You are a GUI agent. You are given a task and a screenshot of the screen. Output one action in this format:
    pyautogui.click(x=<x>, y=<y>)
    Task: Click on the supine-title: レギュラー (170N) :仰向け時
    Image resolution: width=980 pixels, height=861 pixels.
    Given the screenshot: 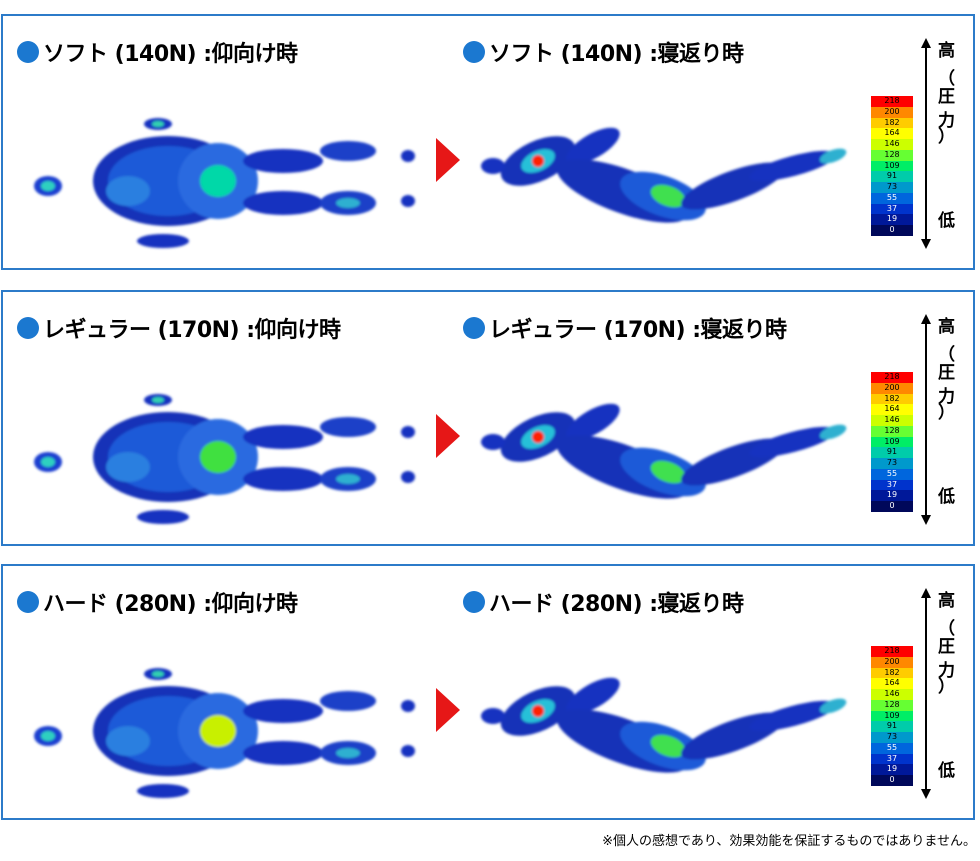 What is the action you would take?
    pyautogui.click(x=179, y=328)
    